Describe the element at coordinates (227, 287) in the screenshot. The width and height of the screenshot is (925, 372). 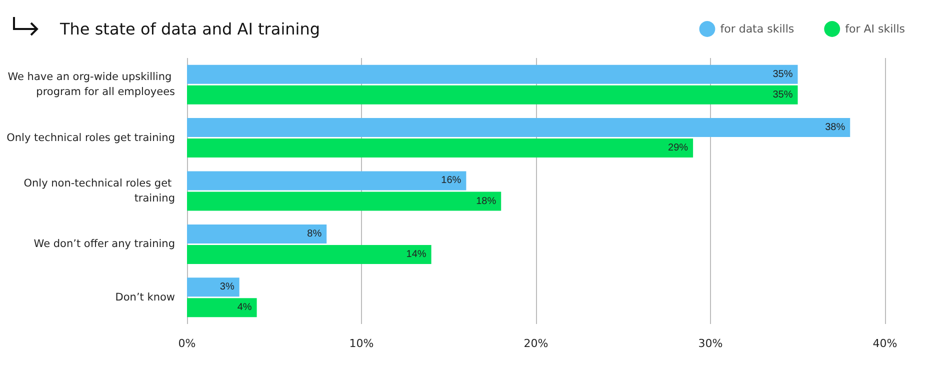
I see `data-label: 3%` at that location.